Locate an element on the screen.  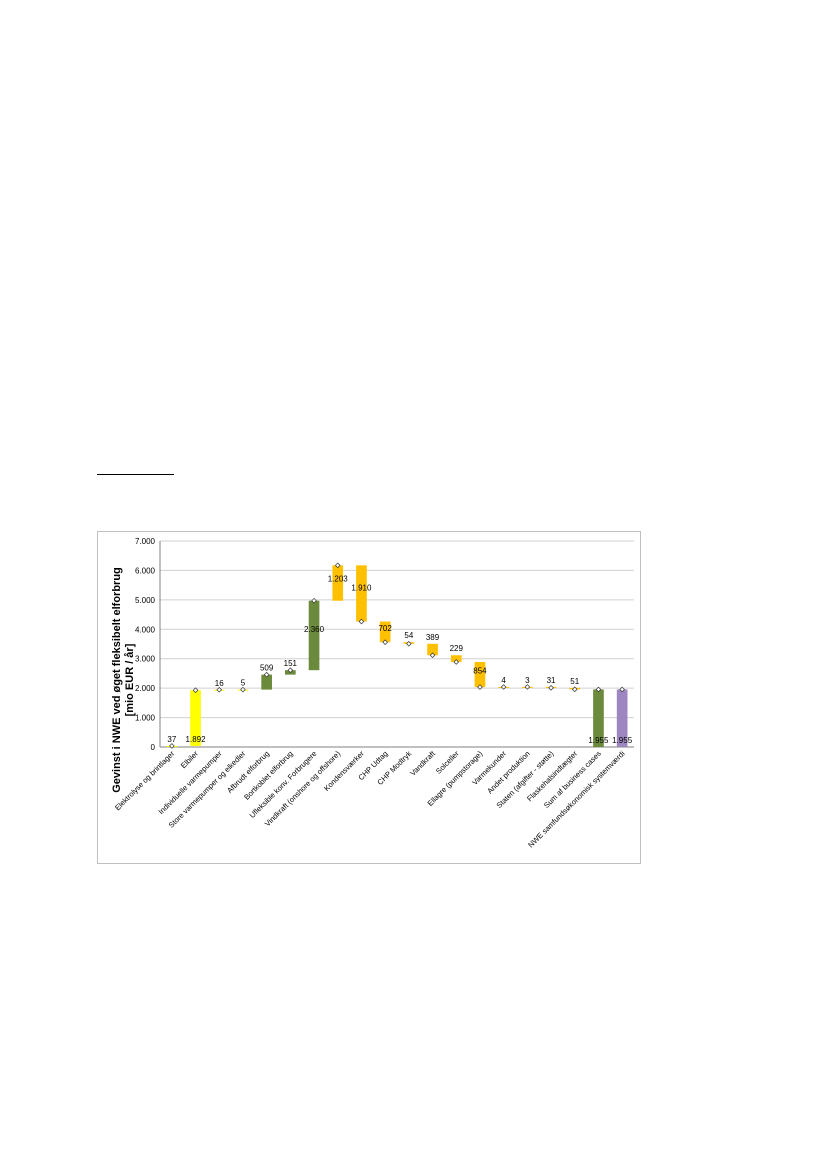
data-label: 509 is located at coordinates (267, 668).